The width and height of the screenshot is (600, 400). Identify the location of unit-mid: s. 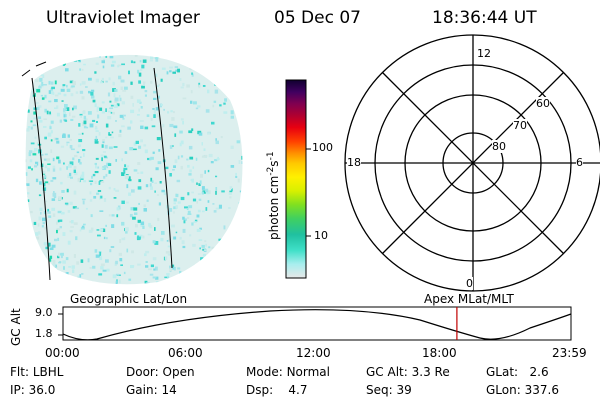
(274, 163).